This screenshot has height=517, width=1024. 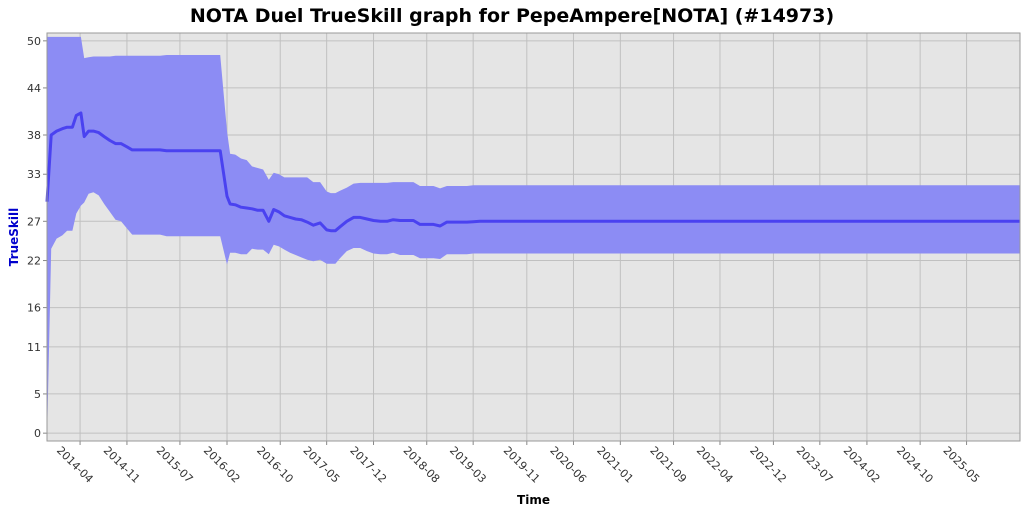 I want to click on x-tick-label: 2018-08, so click(x=422, y=465).